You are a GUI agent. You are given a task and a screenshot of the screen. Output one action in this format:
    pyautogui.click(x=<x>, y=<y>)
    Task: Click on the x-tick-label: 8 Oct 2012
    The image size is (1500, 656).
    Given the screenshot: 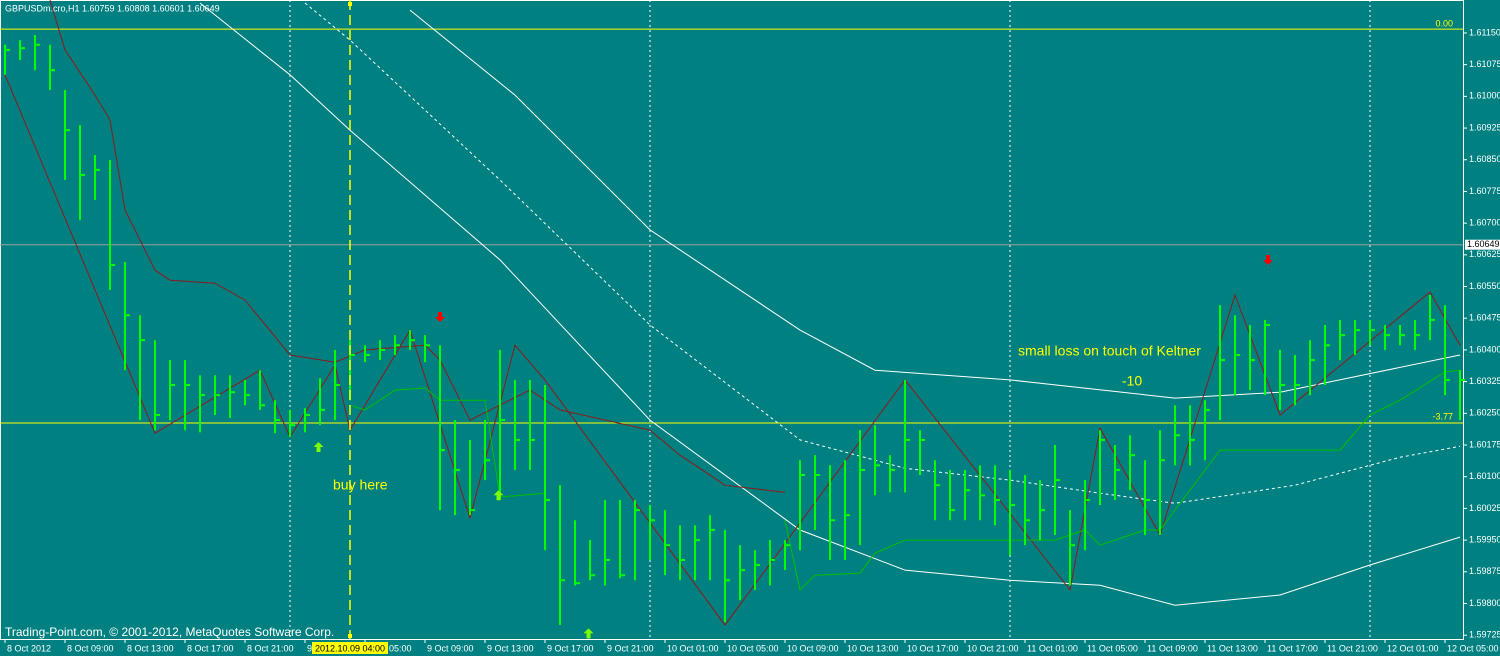 What is the action you would take?
    pyautogui.click(x=29, y=648)
    